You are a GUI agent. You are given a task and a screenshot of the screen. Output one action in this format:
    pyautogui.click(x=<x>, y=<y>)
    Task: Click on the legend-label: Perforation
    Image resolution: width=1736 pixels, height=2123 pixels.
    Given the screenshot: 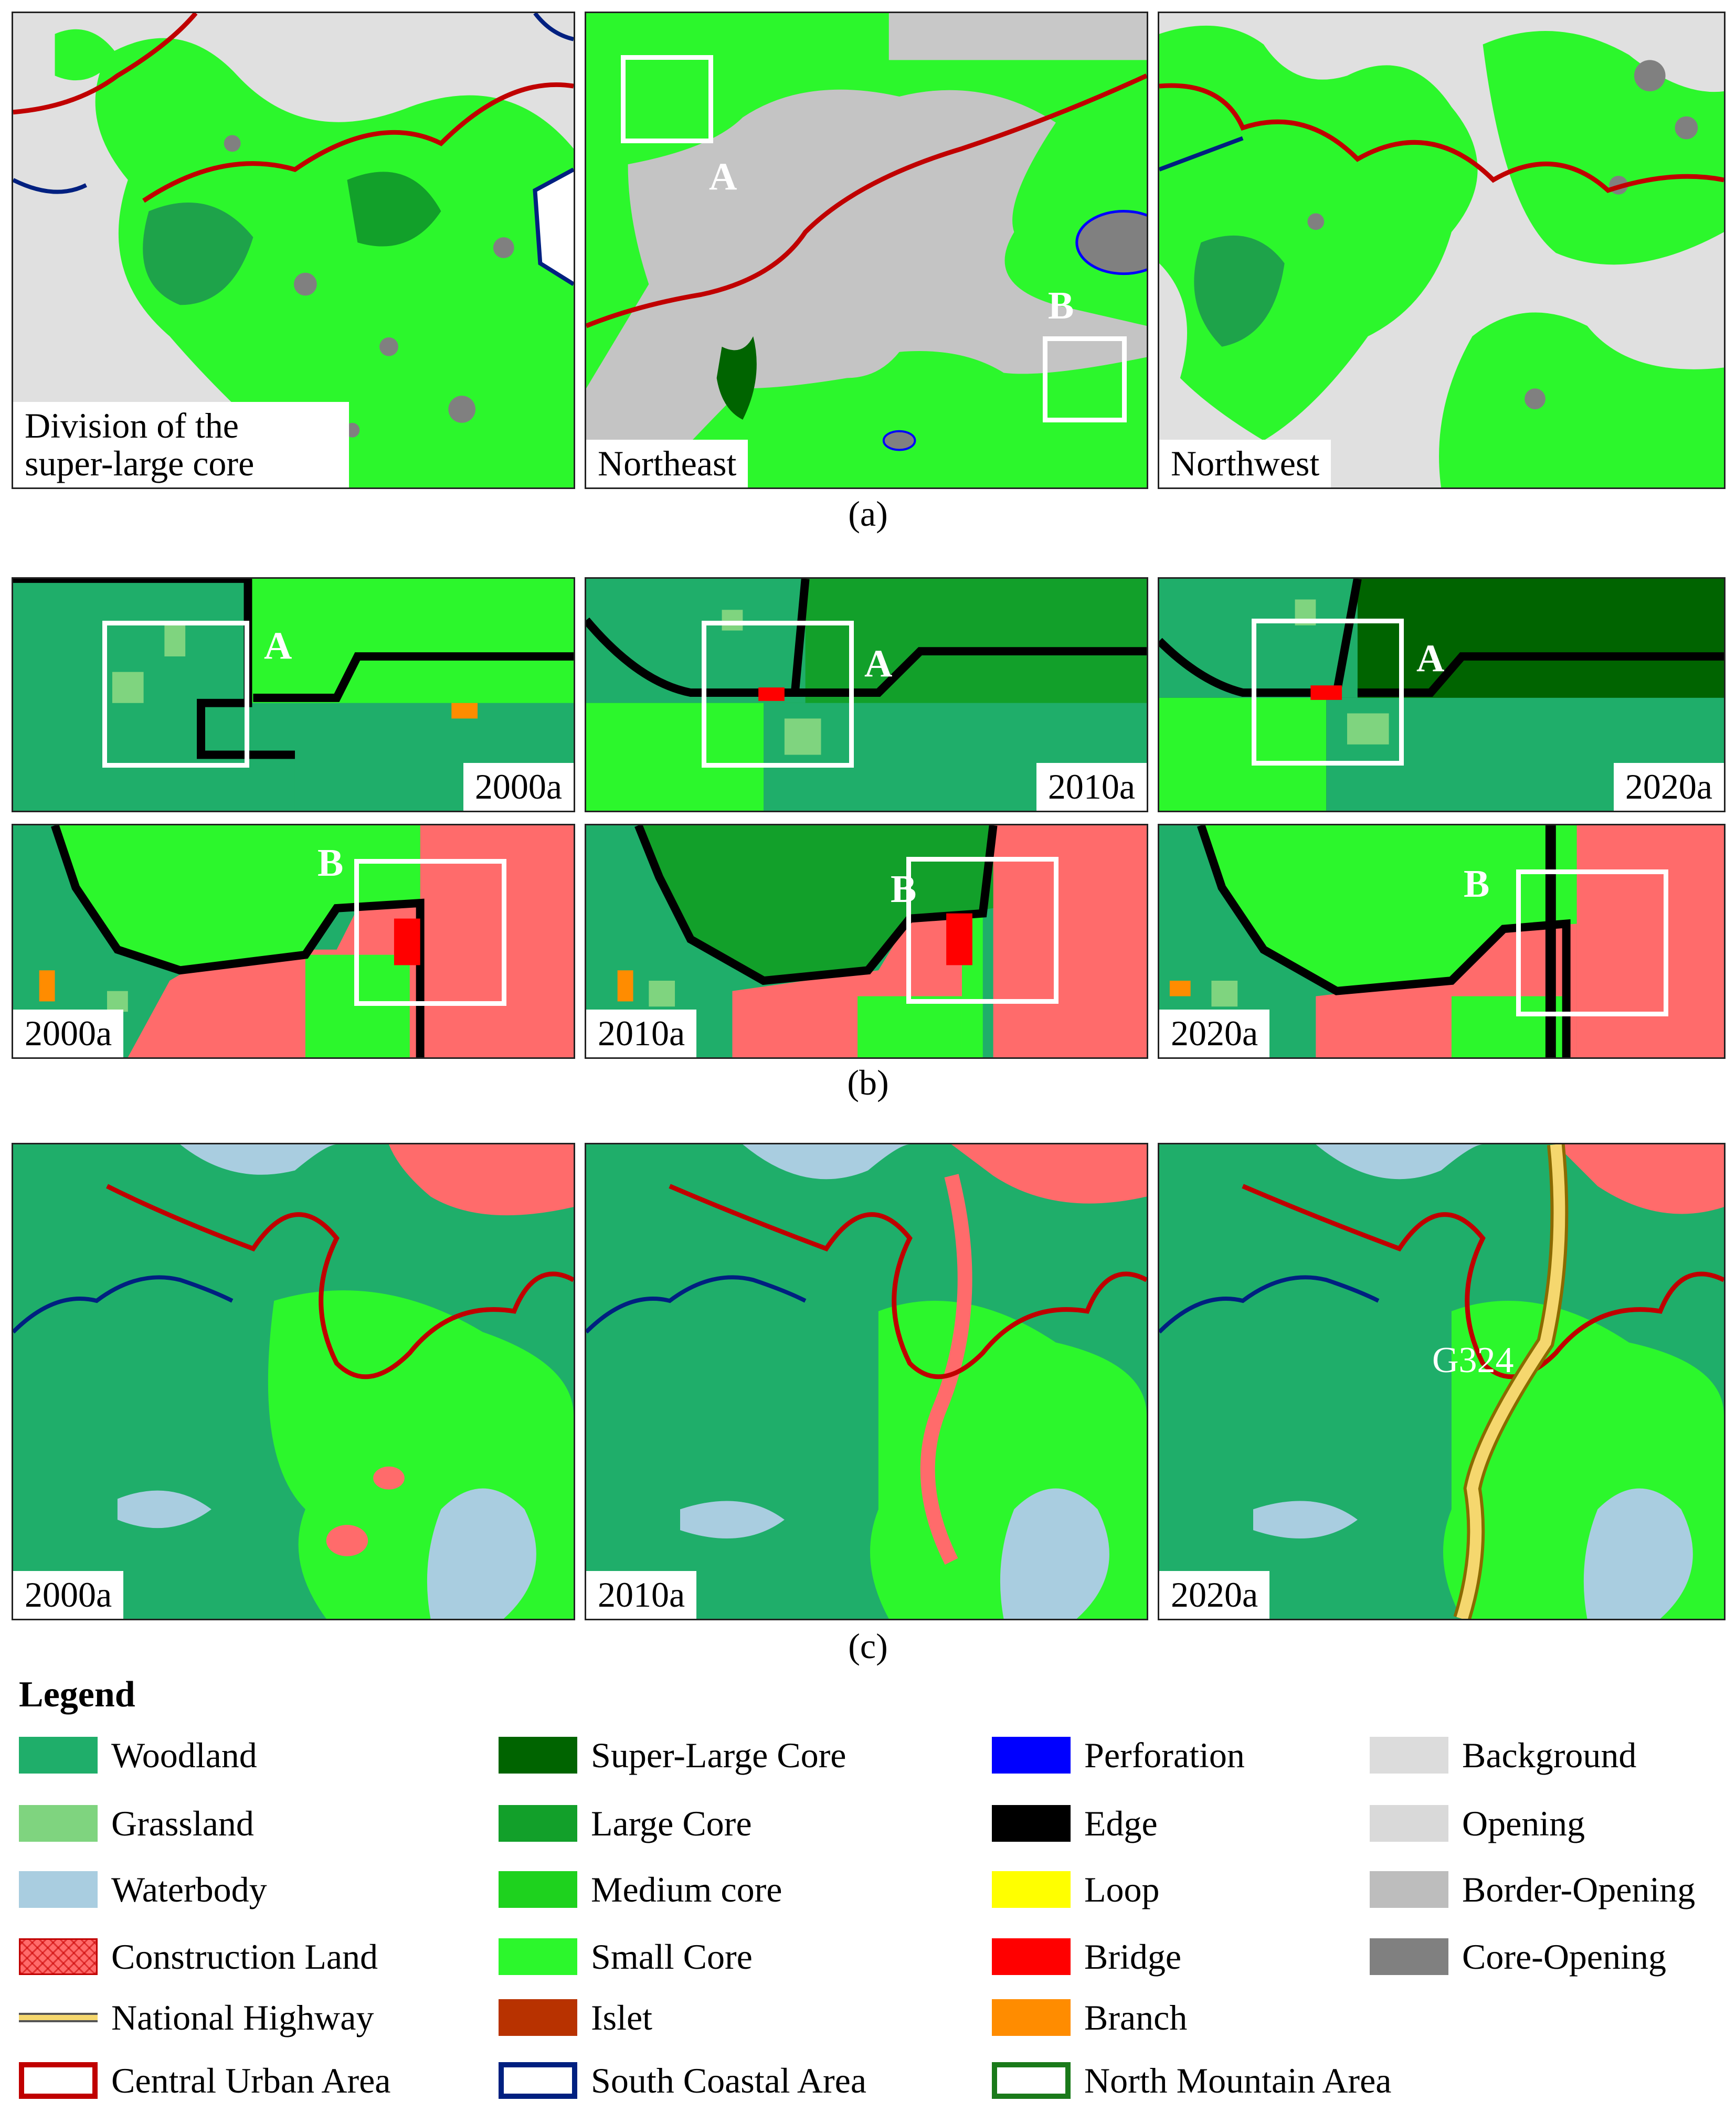 What is the action you would take?
    pyautogui.click(x=1164, y=1755)
    